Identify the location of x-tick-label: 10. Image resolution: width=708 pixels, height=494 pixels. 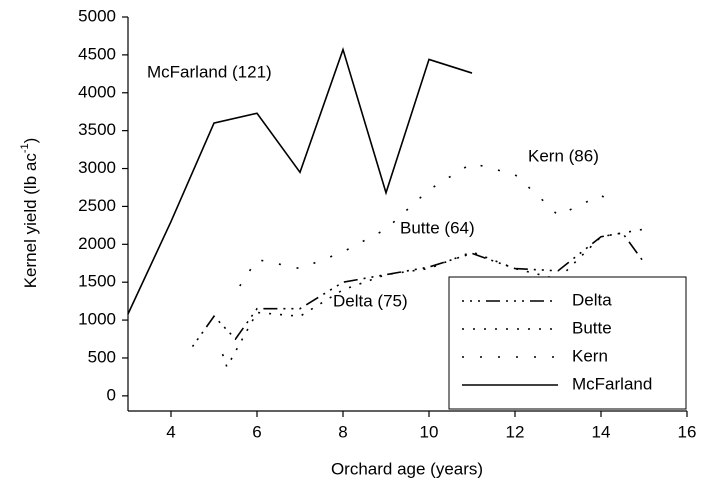
(429, 431).